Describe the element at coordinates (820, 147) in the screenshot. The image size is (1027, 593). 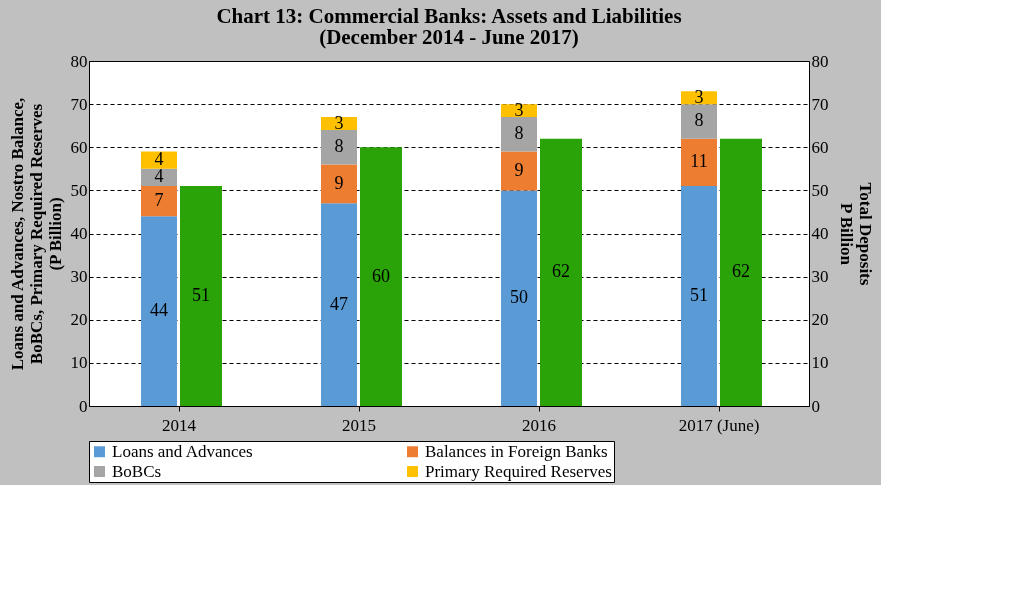
I see `y2-tick-label: 60` at that location.